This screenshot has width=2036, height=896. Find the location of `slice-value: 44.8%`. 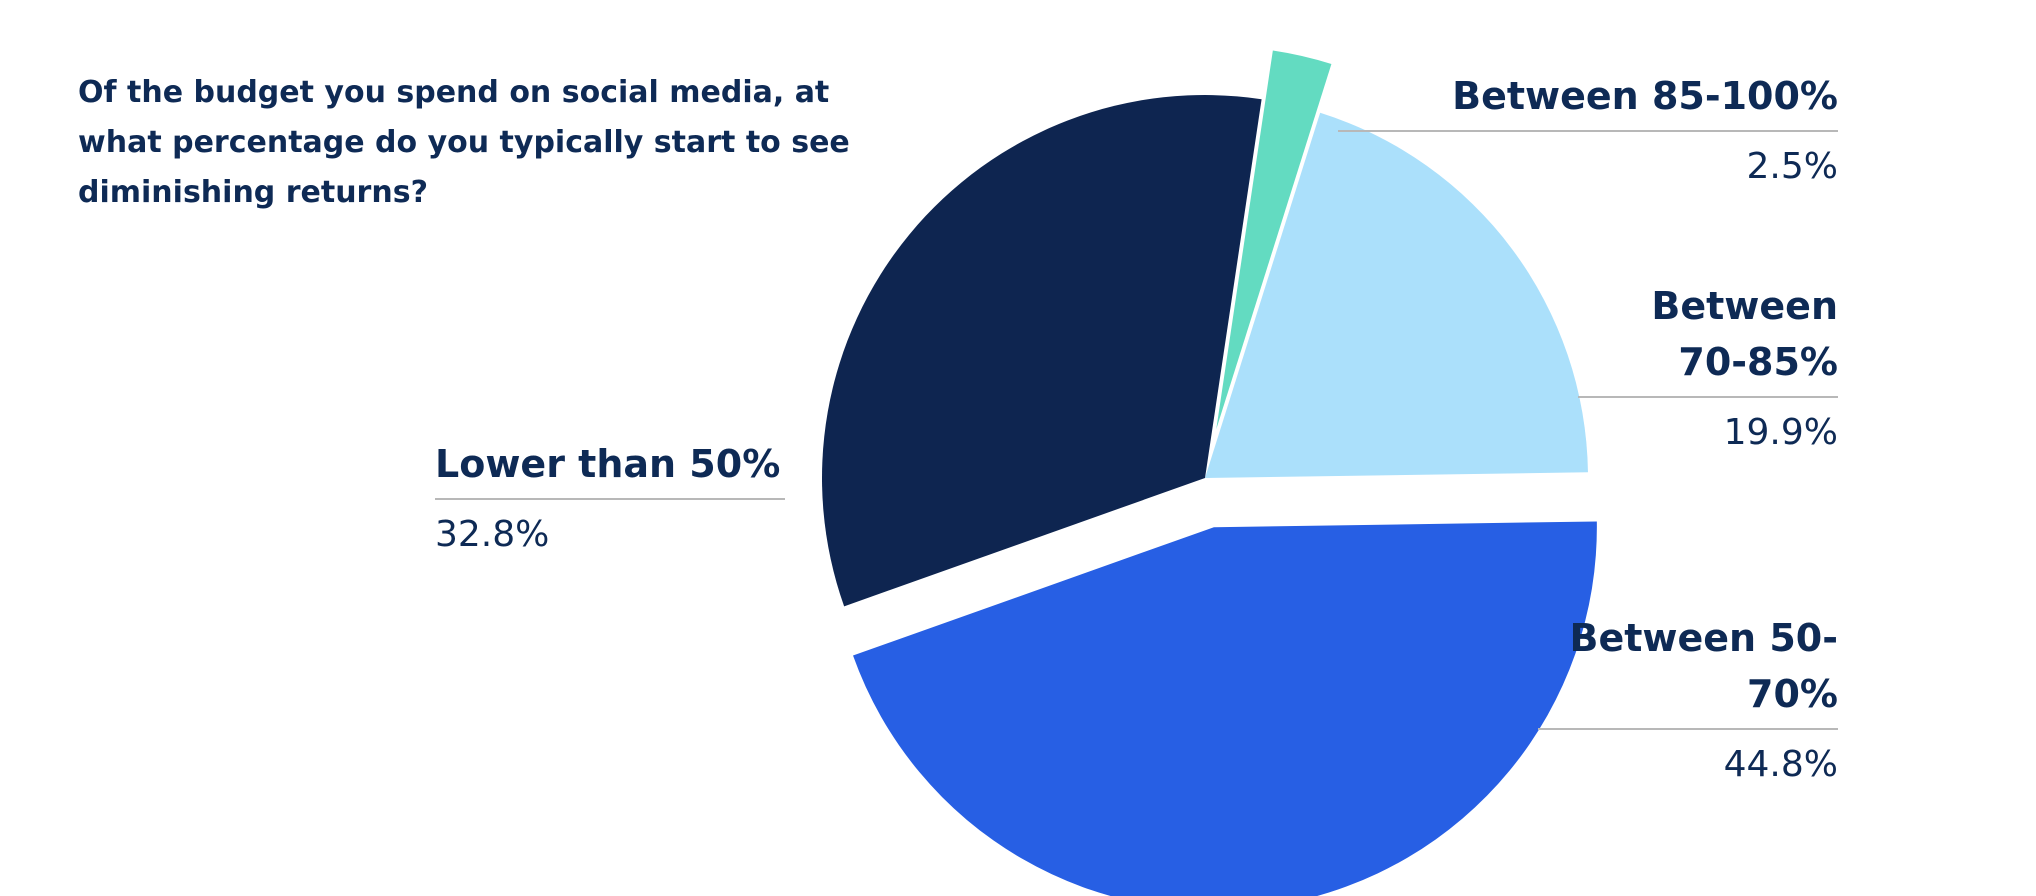

slice-value: 44.8% is located at coordinates (1780, 764).